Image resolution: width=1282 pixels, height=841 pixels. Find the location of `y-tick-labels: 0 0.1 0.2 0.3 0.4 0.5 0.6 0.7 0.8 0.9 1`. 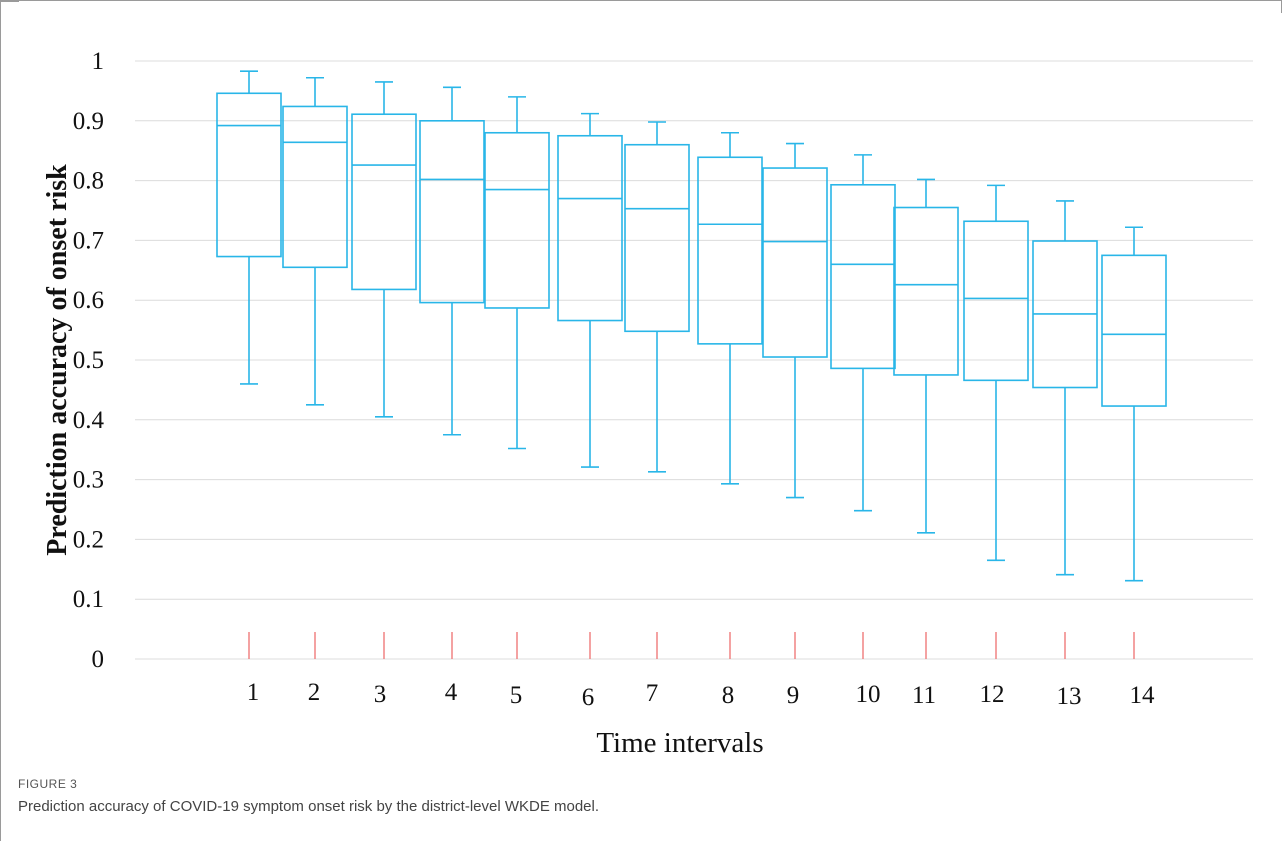

y-tick-labels: 0 0.1 0.2 0.3 0.4 0.5 0.6 0.7 0.8 0.9 1 is located at coordinates (89, 360).